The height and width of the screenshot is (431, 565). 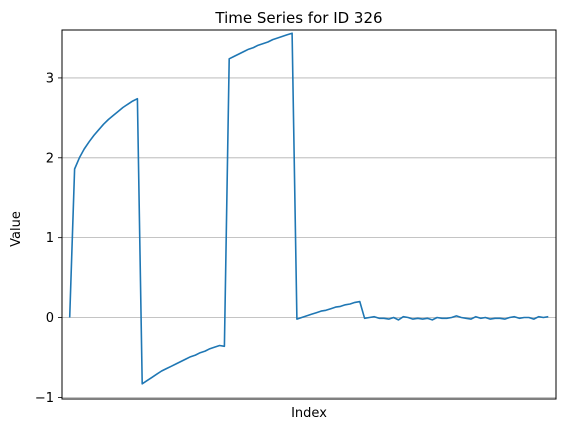 I want to click on chart-title: Time Series for ID 326, so click(x=298, y=18).